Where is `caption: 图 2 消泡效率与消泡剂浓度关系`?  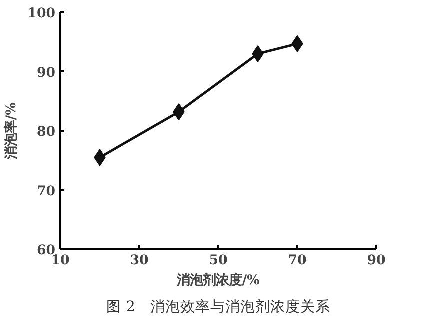
caption: 图 2 消泡效率与消泡剂浓度关系 is located at coordinates (218, 307).